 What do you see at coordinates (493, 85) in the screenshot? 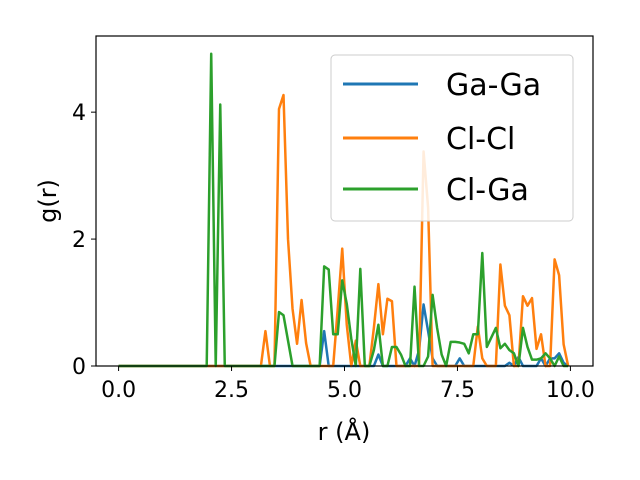
I see `legend-label-ga-ga: Ga-Ga` at bounding box center [493, 85].